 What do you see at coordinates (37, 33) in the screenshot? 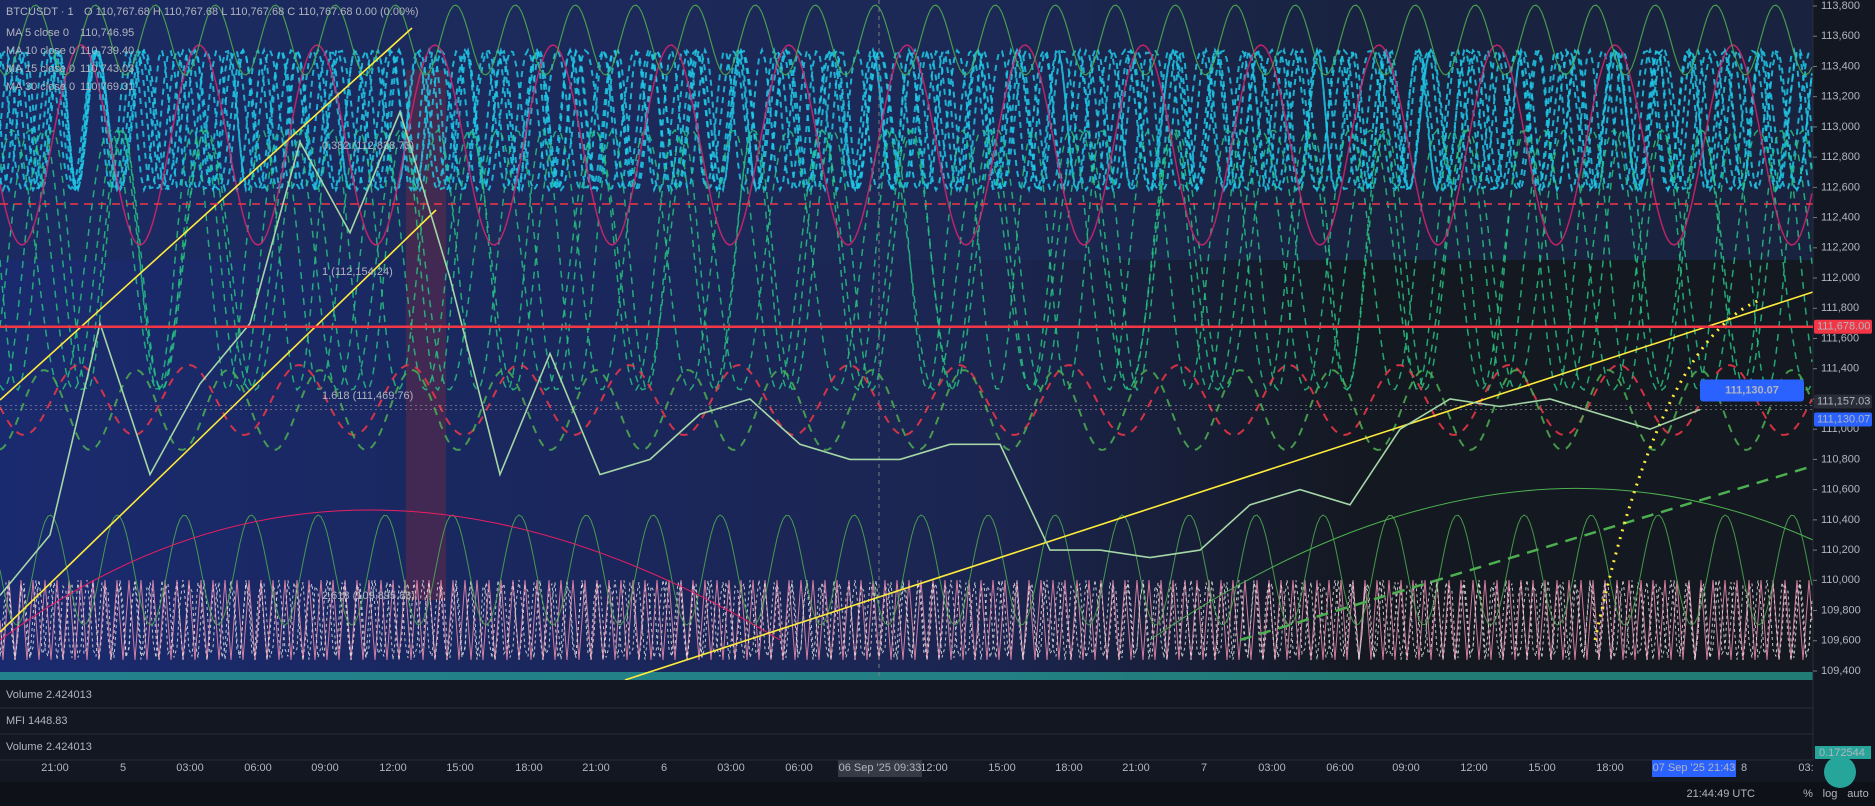
I see `indicator-name: MA 5 close 0` at bounding box center [37, 33].